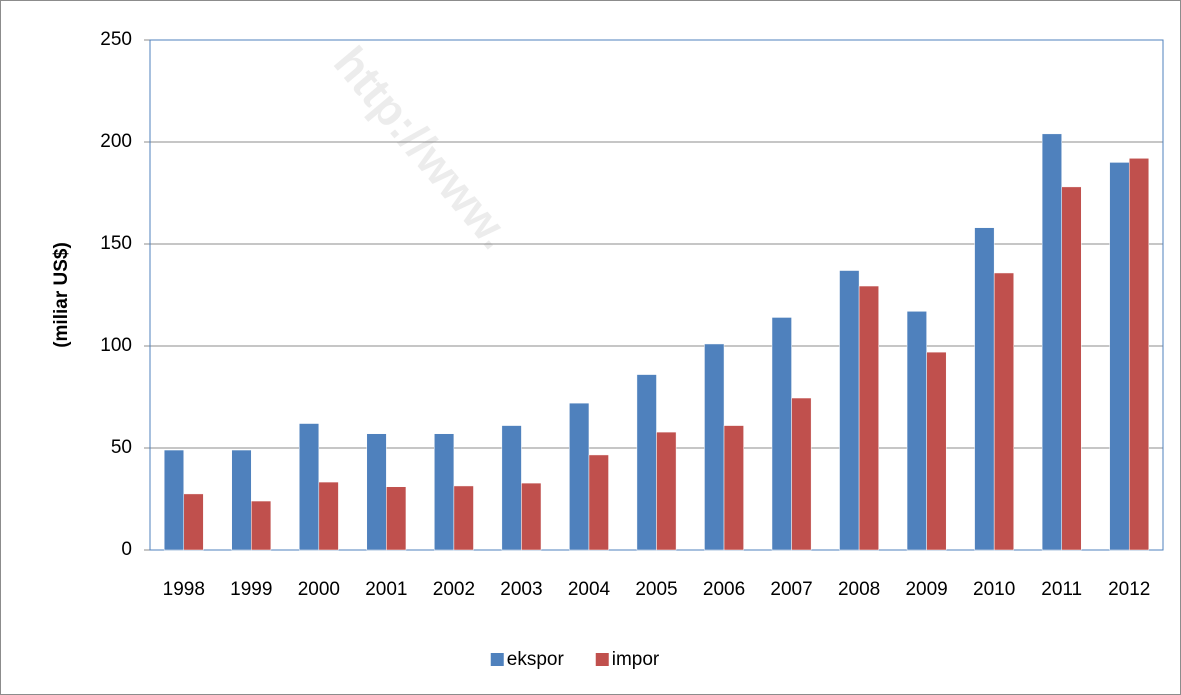  Describe the element at coordinates (994, 589) in the screenshot. I see `x-tick-label: 2010` at that location.